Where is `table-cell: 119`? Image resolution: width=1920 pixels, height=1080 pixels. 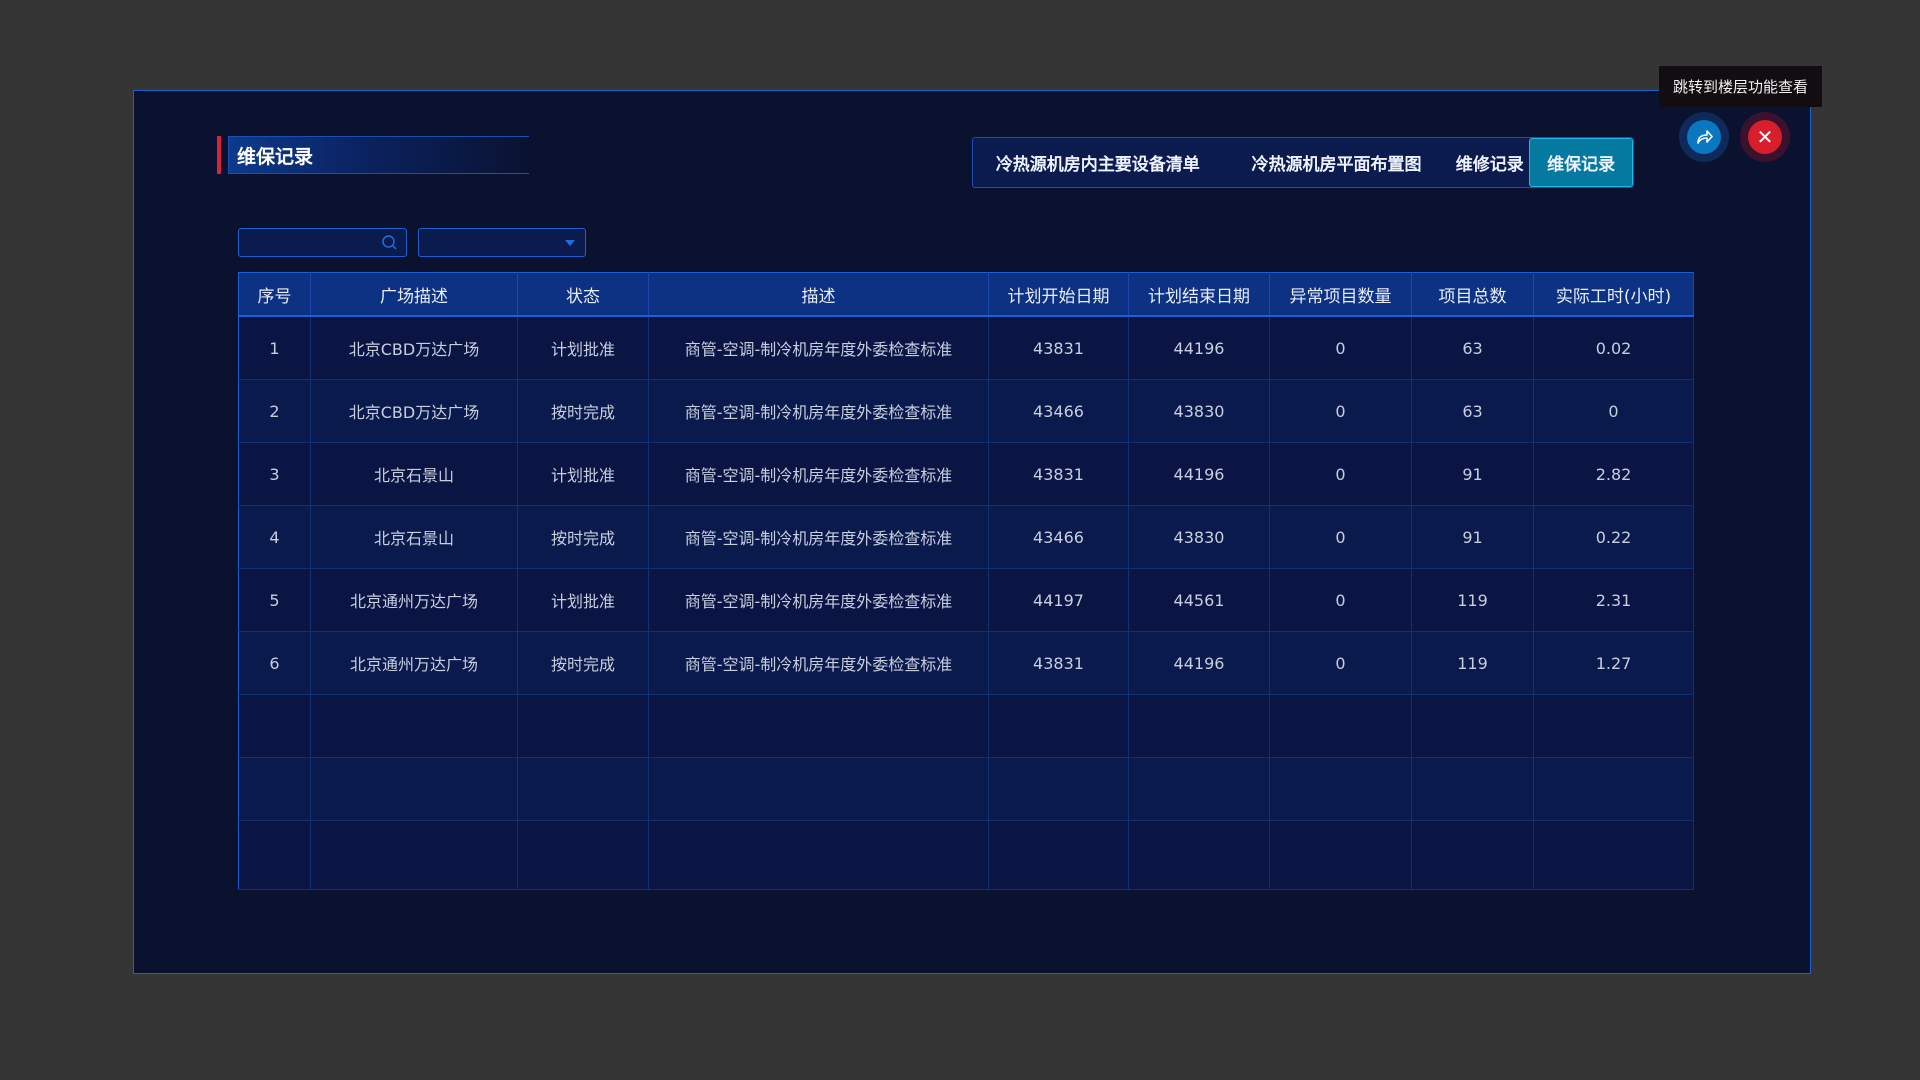
table-cell: 119 is located at coordinates (1472, 600).